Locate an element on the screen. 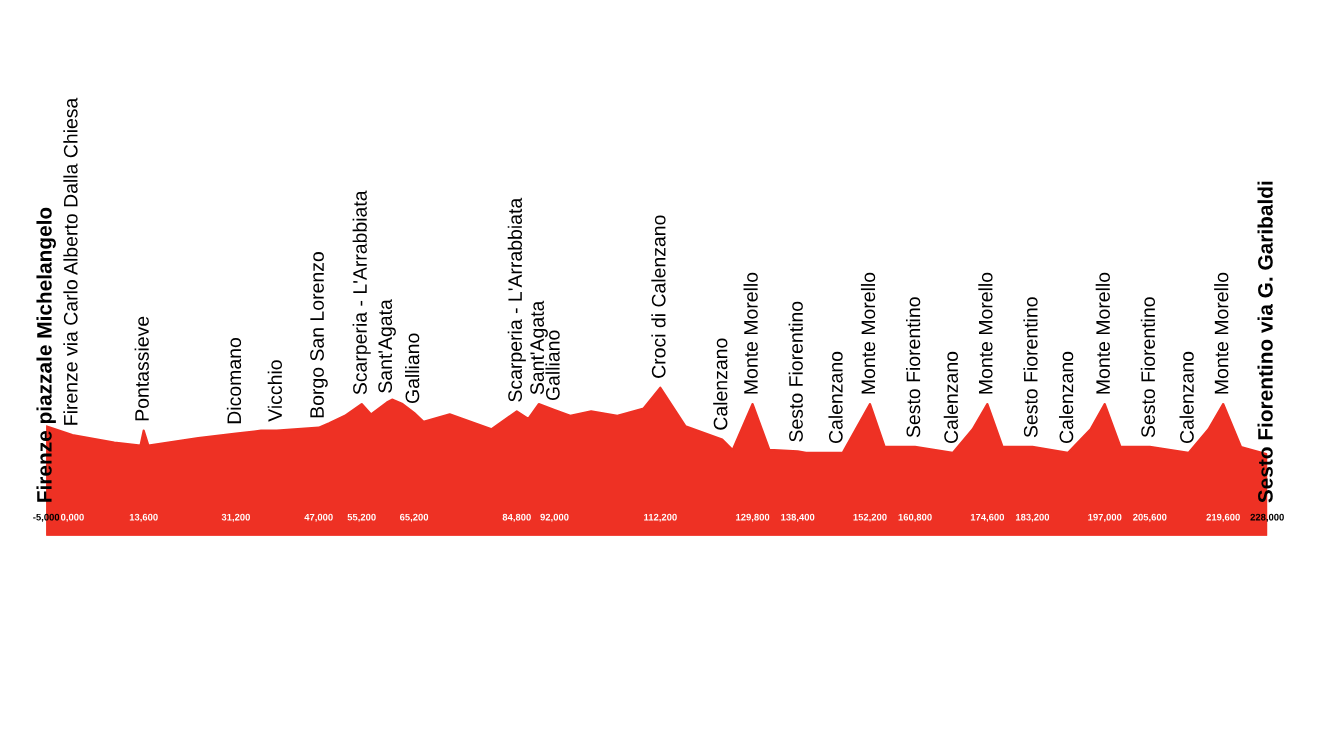 The width and height of the screenshot is (1320, 740). annotation: Dicomano is located at coordinates (234, 381).